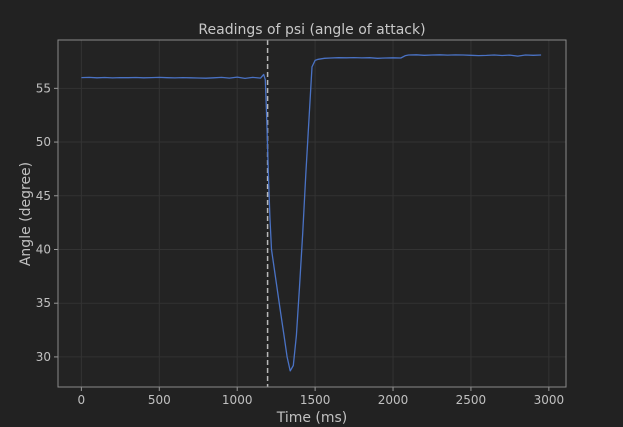  Describe the element at coordinates (82, 400) in the screenshot. I see `x-tick-label: 0` at that location.